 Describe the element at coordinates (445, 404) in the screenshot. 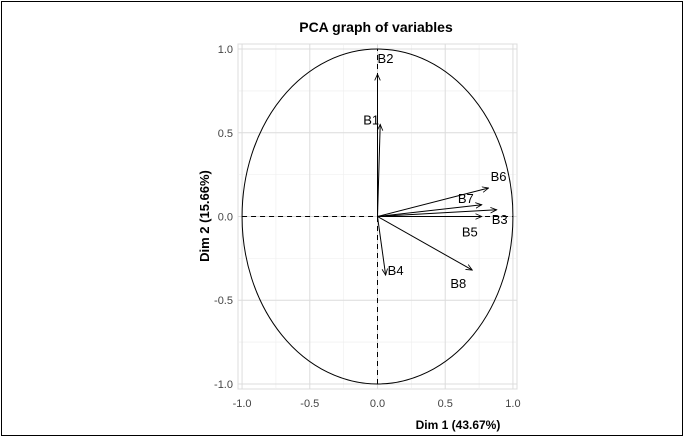

I see `x-tick-label: 0.5` at that location.